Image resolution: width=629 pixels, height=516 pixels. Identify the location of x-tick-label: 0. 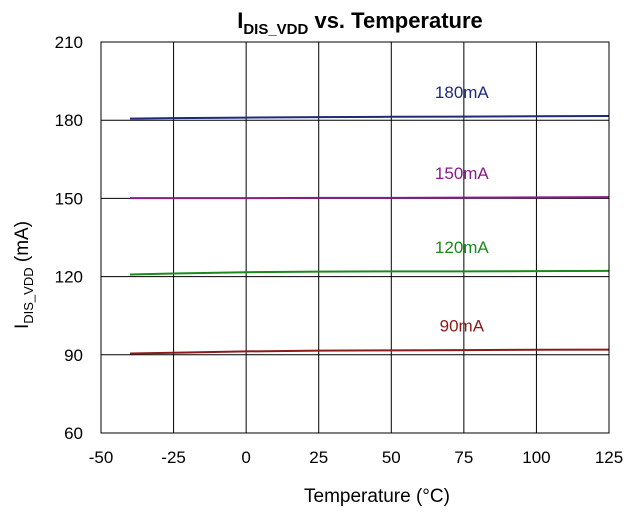
(245, 457).